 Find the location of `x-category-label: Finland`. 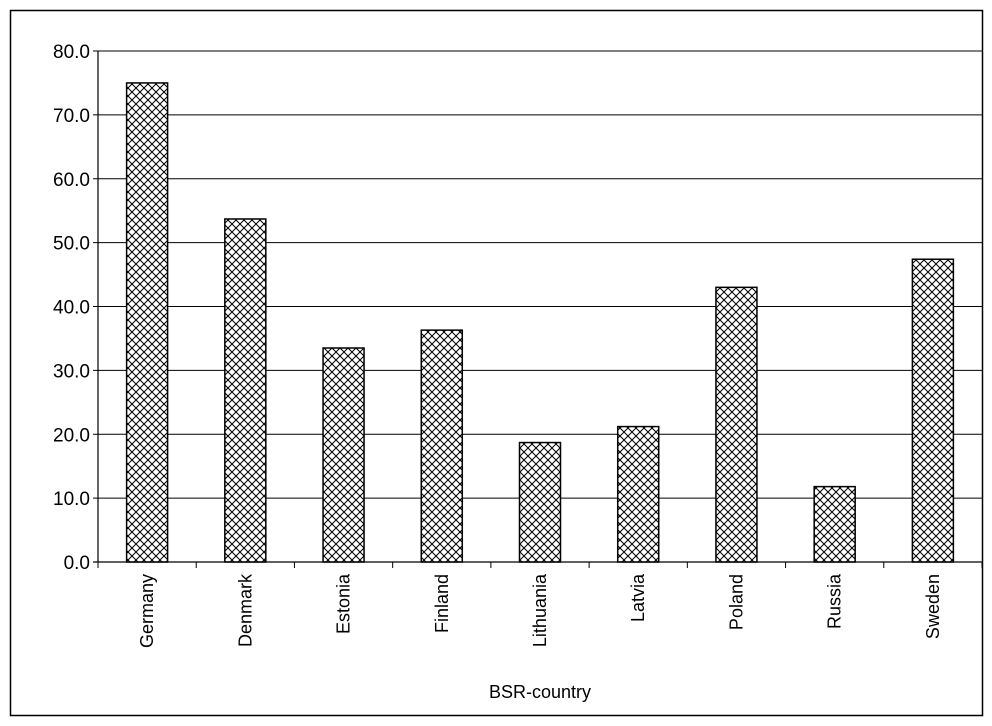

x-category-label: Finland is located at coordinates (442, 603).